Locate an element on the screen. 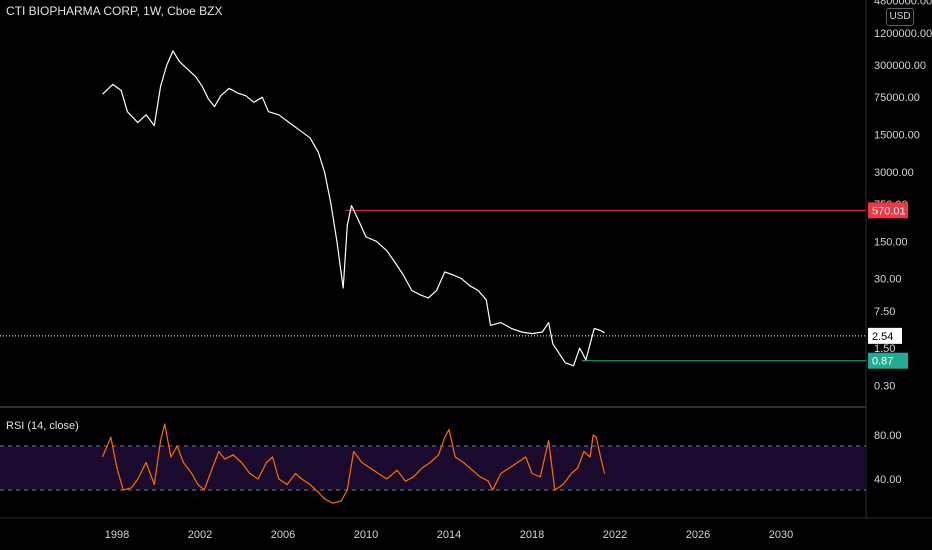 Image resolution: width=932 pixels, height=550 pixels. y-tick-label: 7.50 is located at coordinates (884, 312).